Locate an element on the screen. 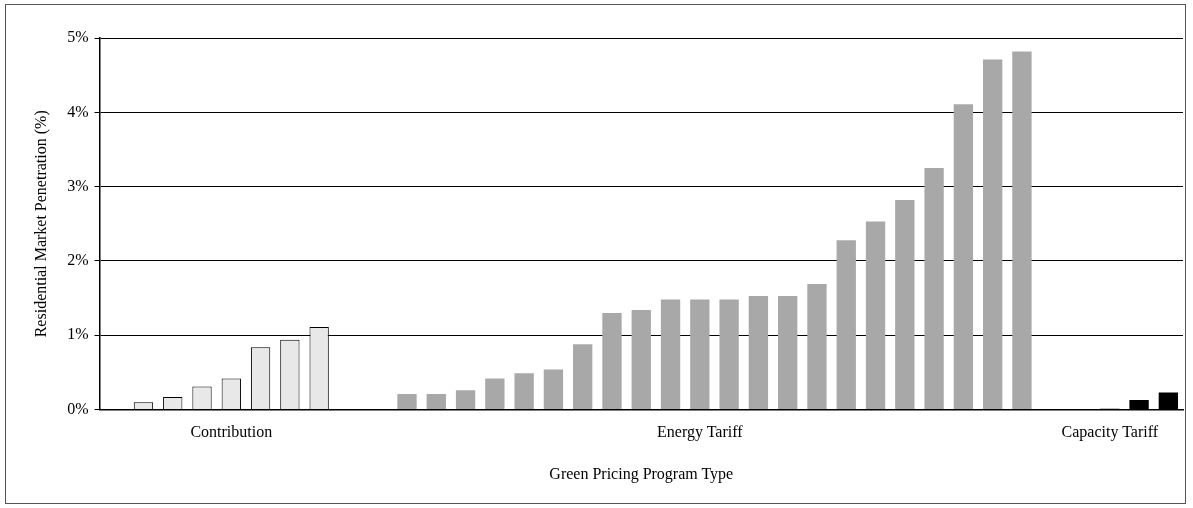 The image size is (1193, 508). x-tick-label: Capacity Tariff is located at coordinates (1110, 432).